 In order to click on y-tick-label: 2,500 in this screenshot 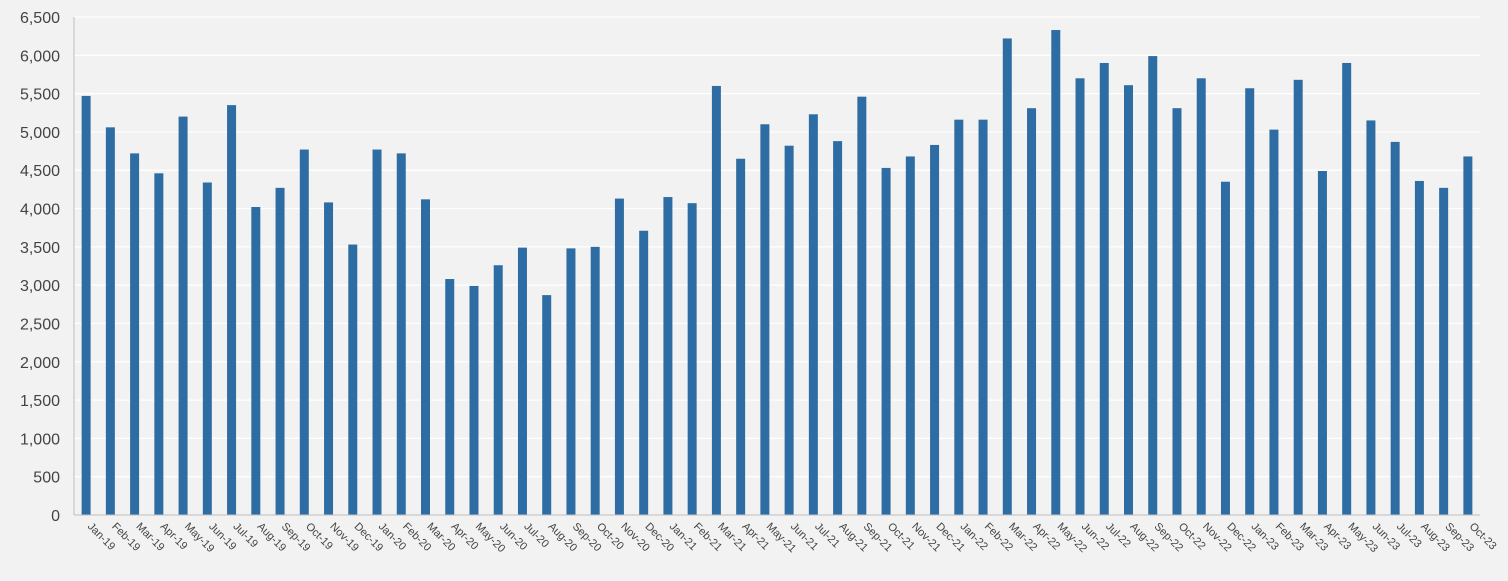, I will do `click(40, 324)`.